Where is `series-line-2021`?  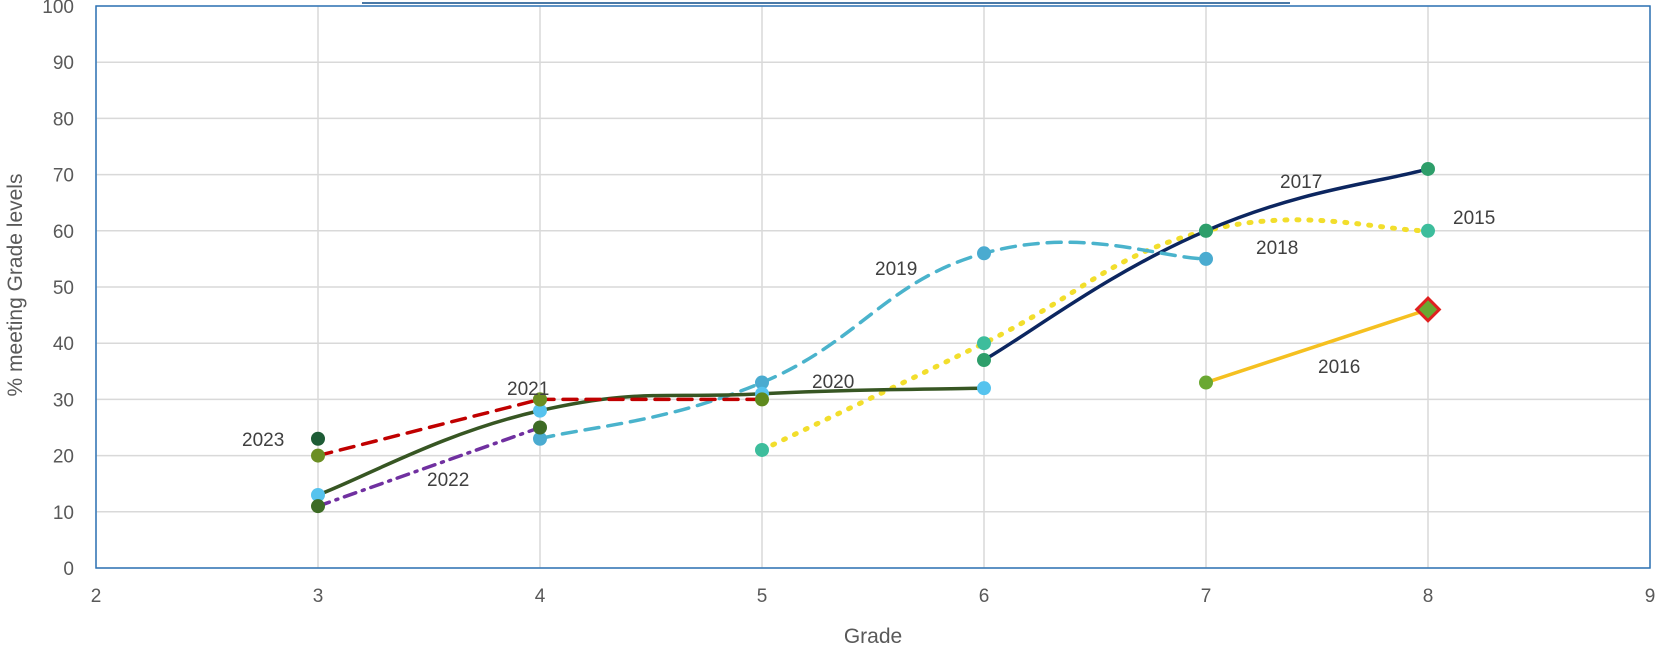 series-line-2021 is located at coordinates (429, 427).